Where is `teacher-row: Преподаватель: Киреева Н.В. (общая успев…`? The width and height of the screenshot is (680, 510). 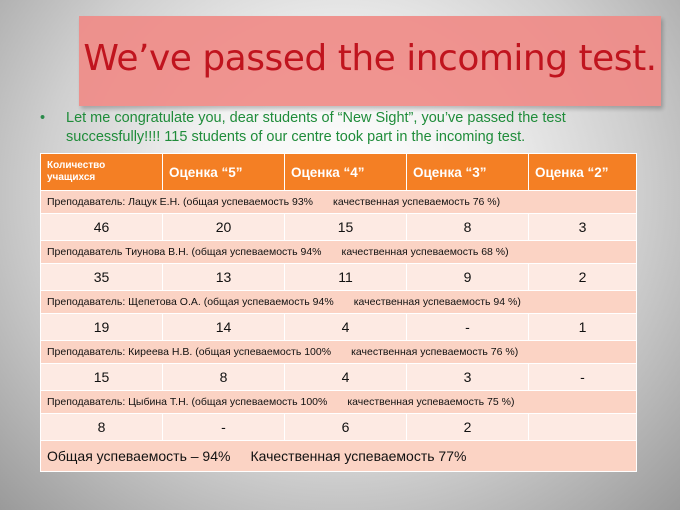
teacher-row: Преподаватель: Киреева Н.В. (общая успев… is located at coordinates (338, 352).